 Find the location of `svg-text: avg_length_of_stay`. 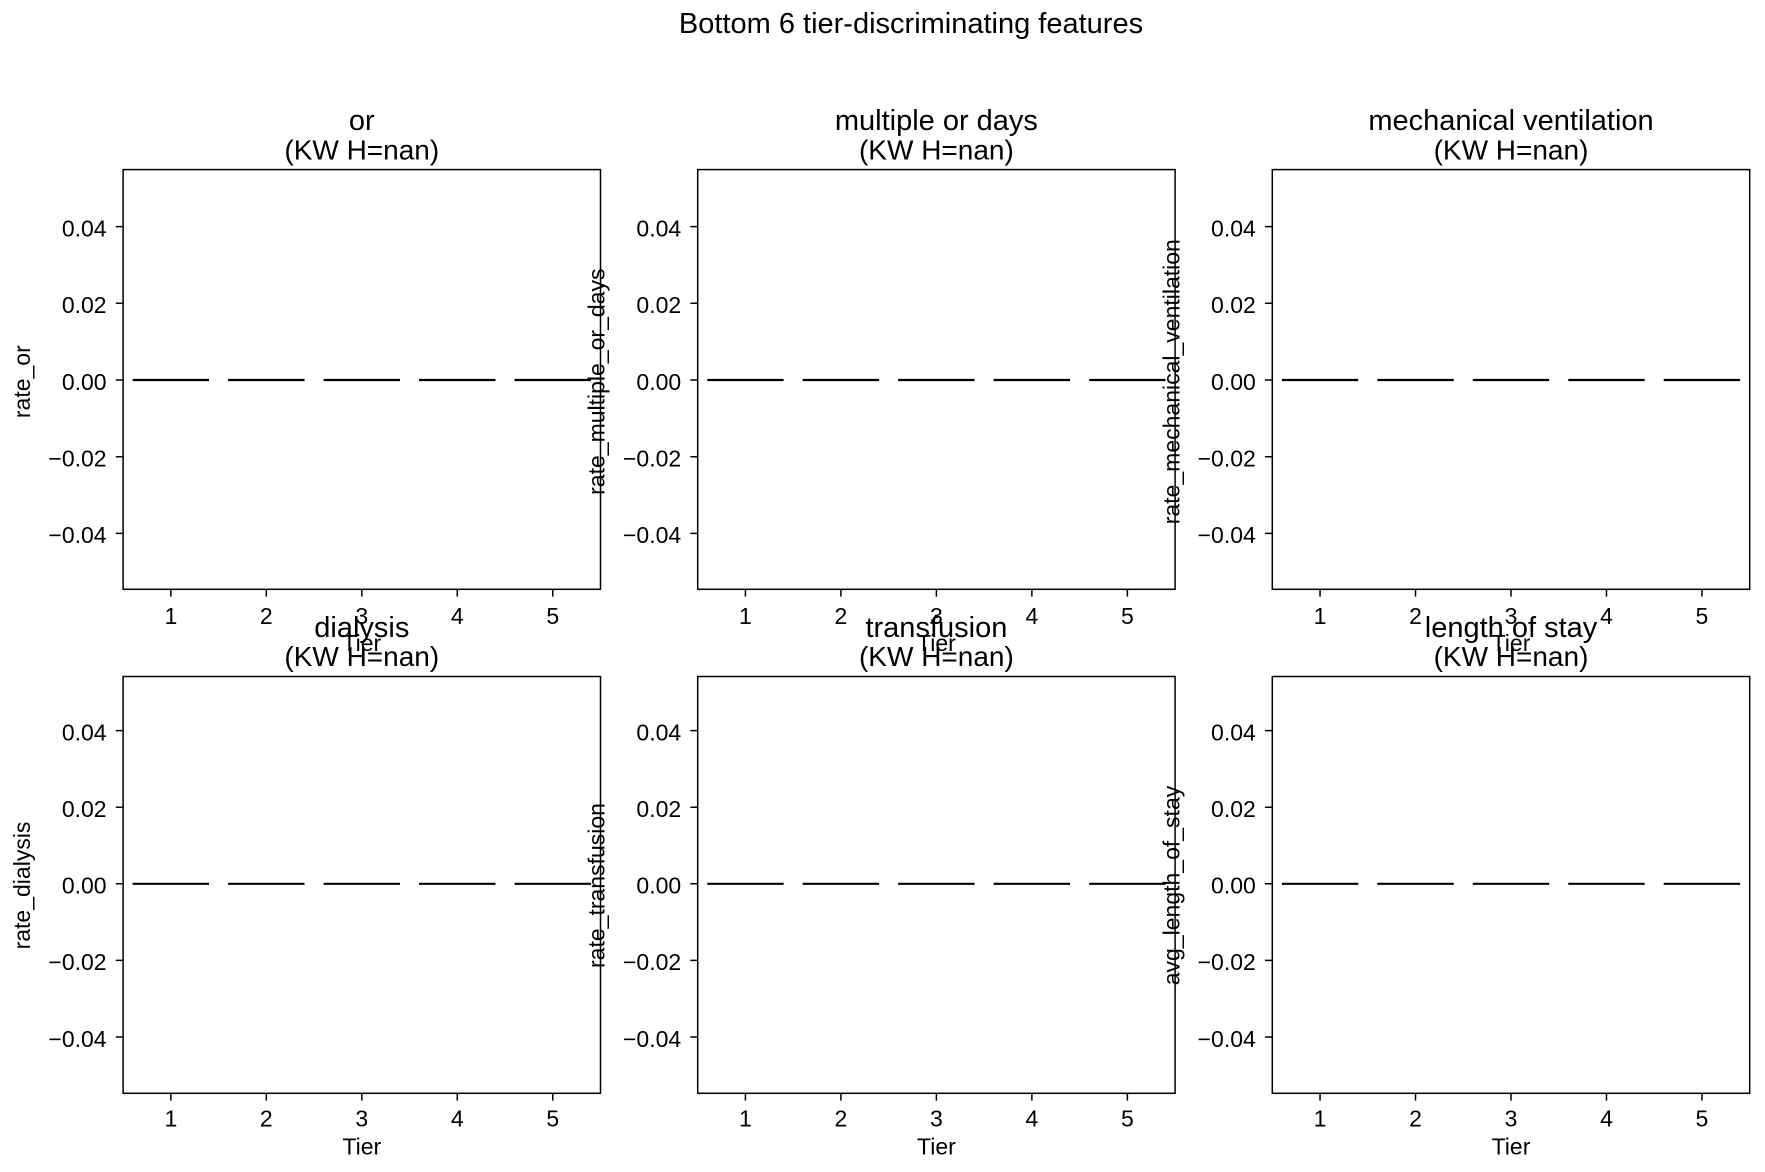

svg-text: avg_length_of_stay is located at coordinates (1171, 885).